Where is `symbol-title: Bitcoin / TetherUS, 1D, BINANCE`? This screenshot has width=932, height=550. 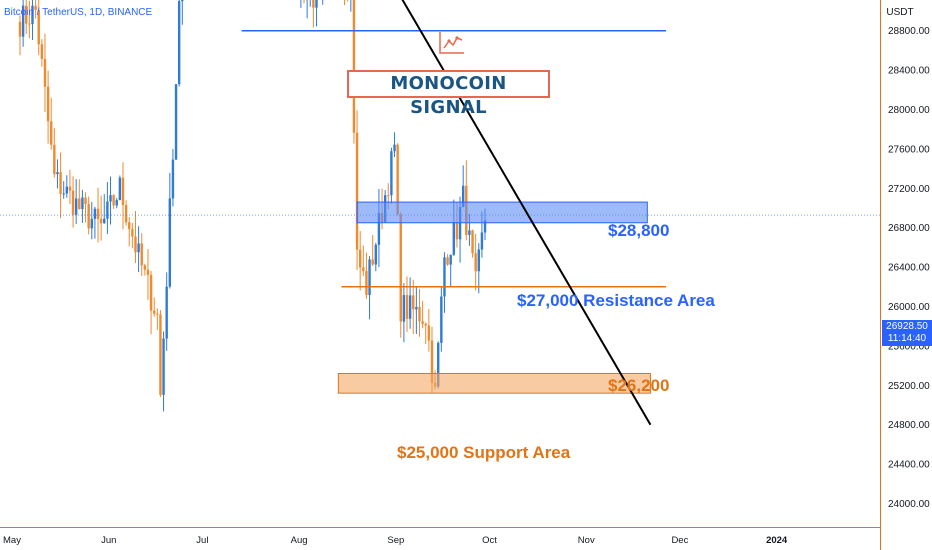 symbol-title: Bitcoin / TetherUS, 1D, BINANCE is located at coordinates (78, 12).